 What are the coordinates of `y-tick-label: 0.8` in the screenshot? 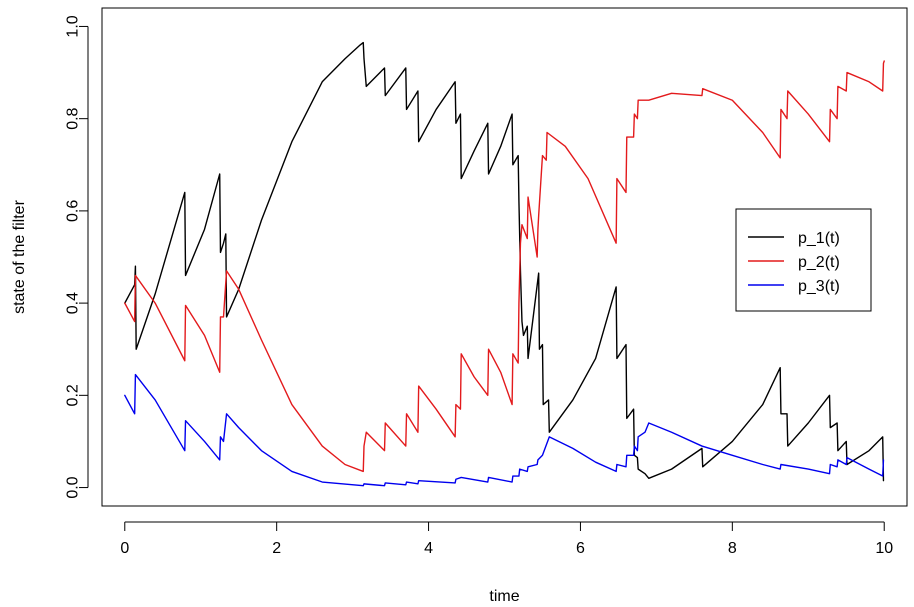 It's located at (73, 118).